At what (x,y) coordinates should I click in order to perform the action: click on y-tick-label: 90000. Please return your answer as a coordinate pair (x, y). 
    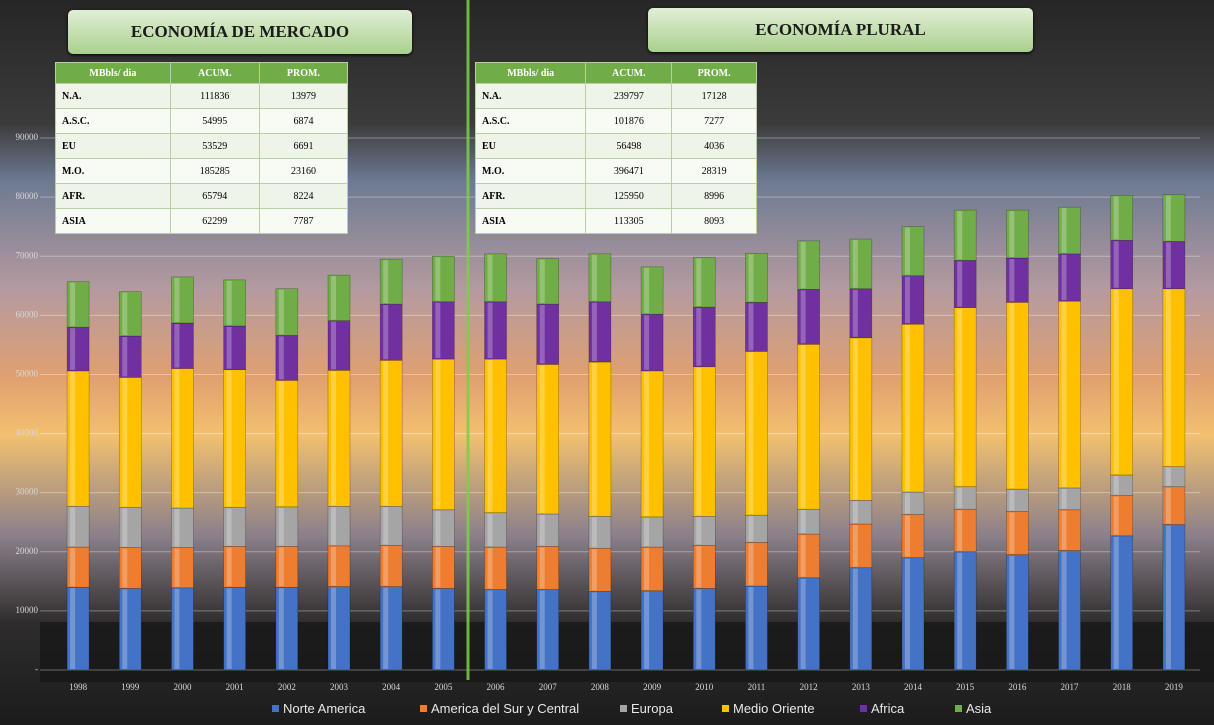
    Looking at the image, I should click on (27, 137).